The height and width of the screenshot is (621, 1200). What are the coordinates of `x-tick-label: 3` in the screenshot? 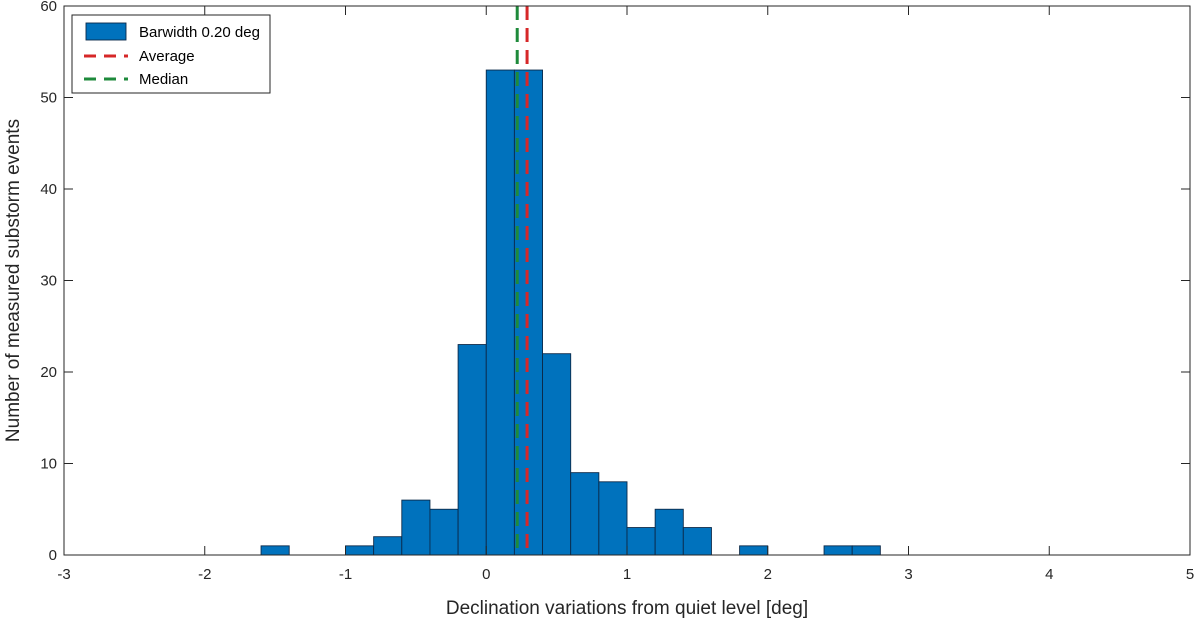 It's located at (908, 574).